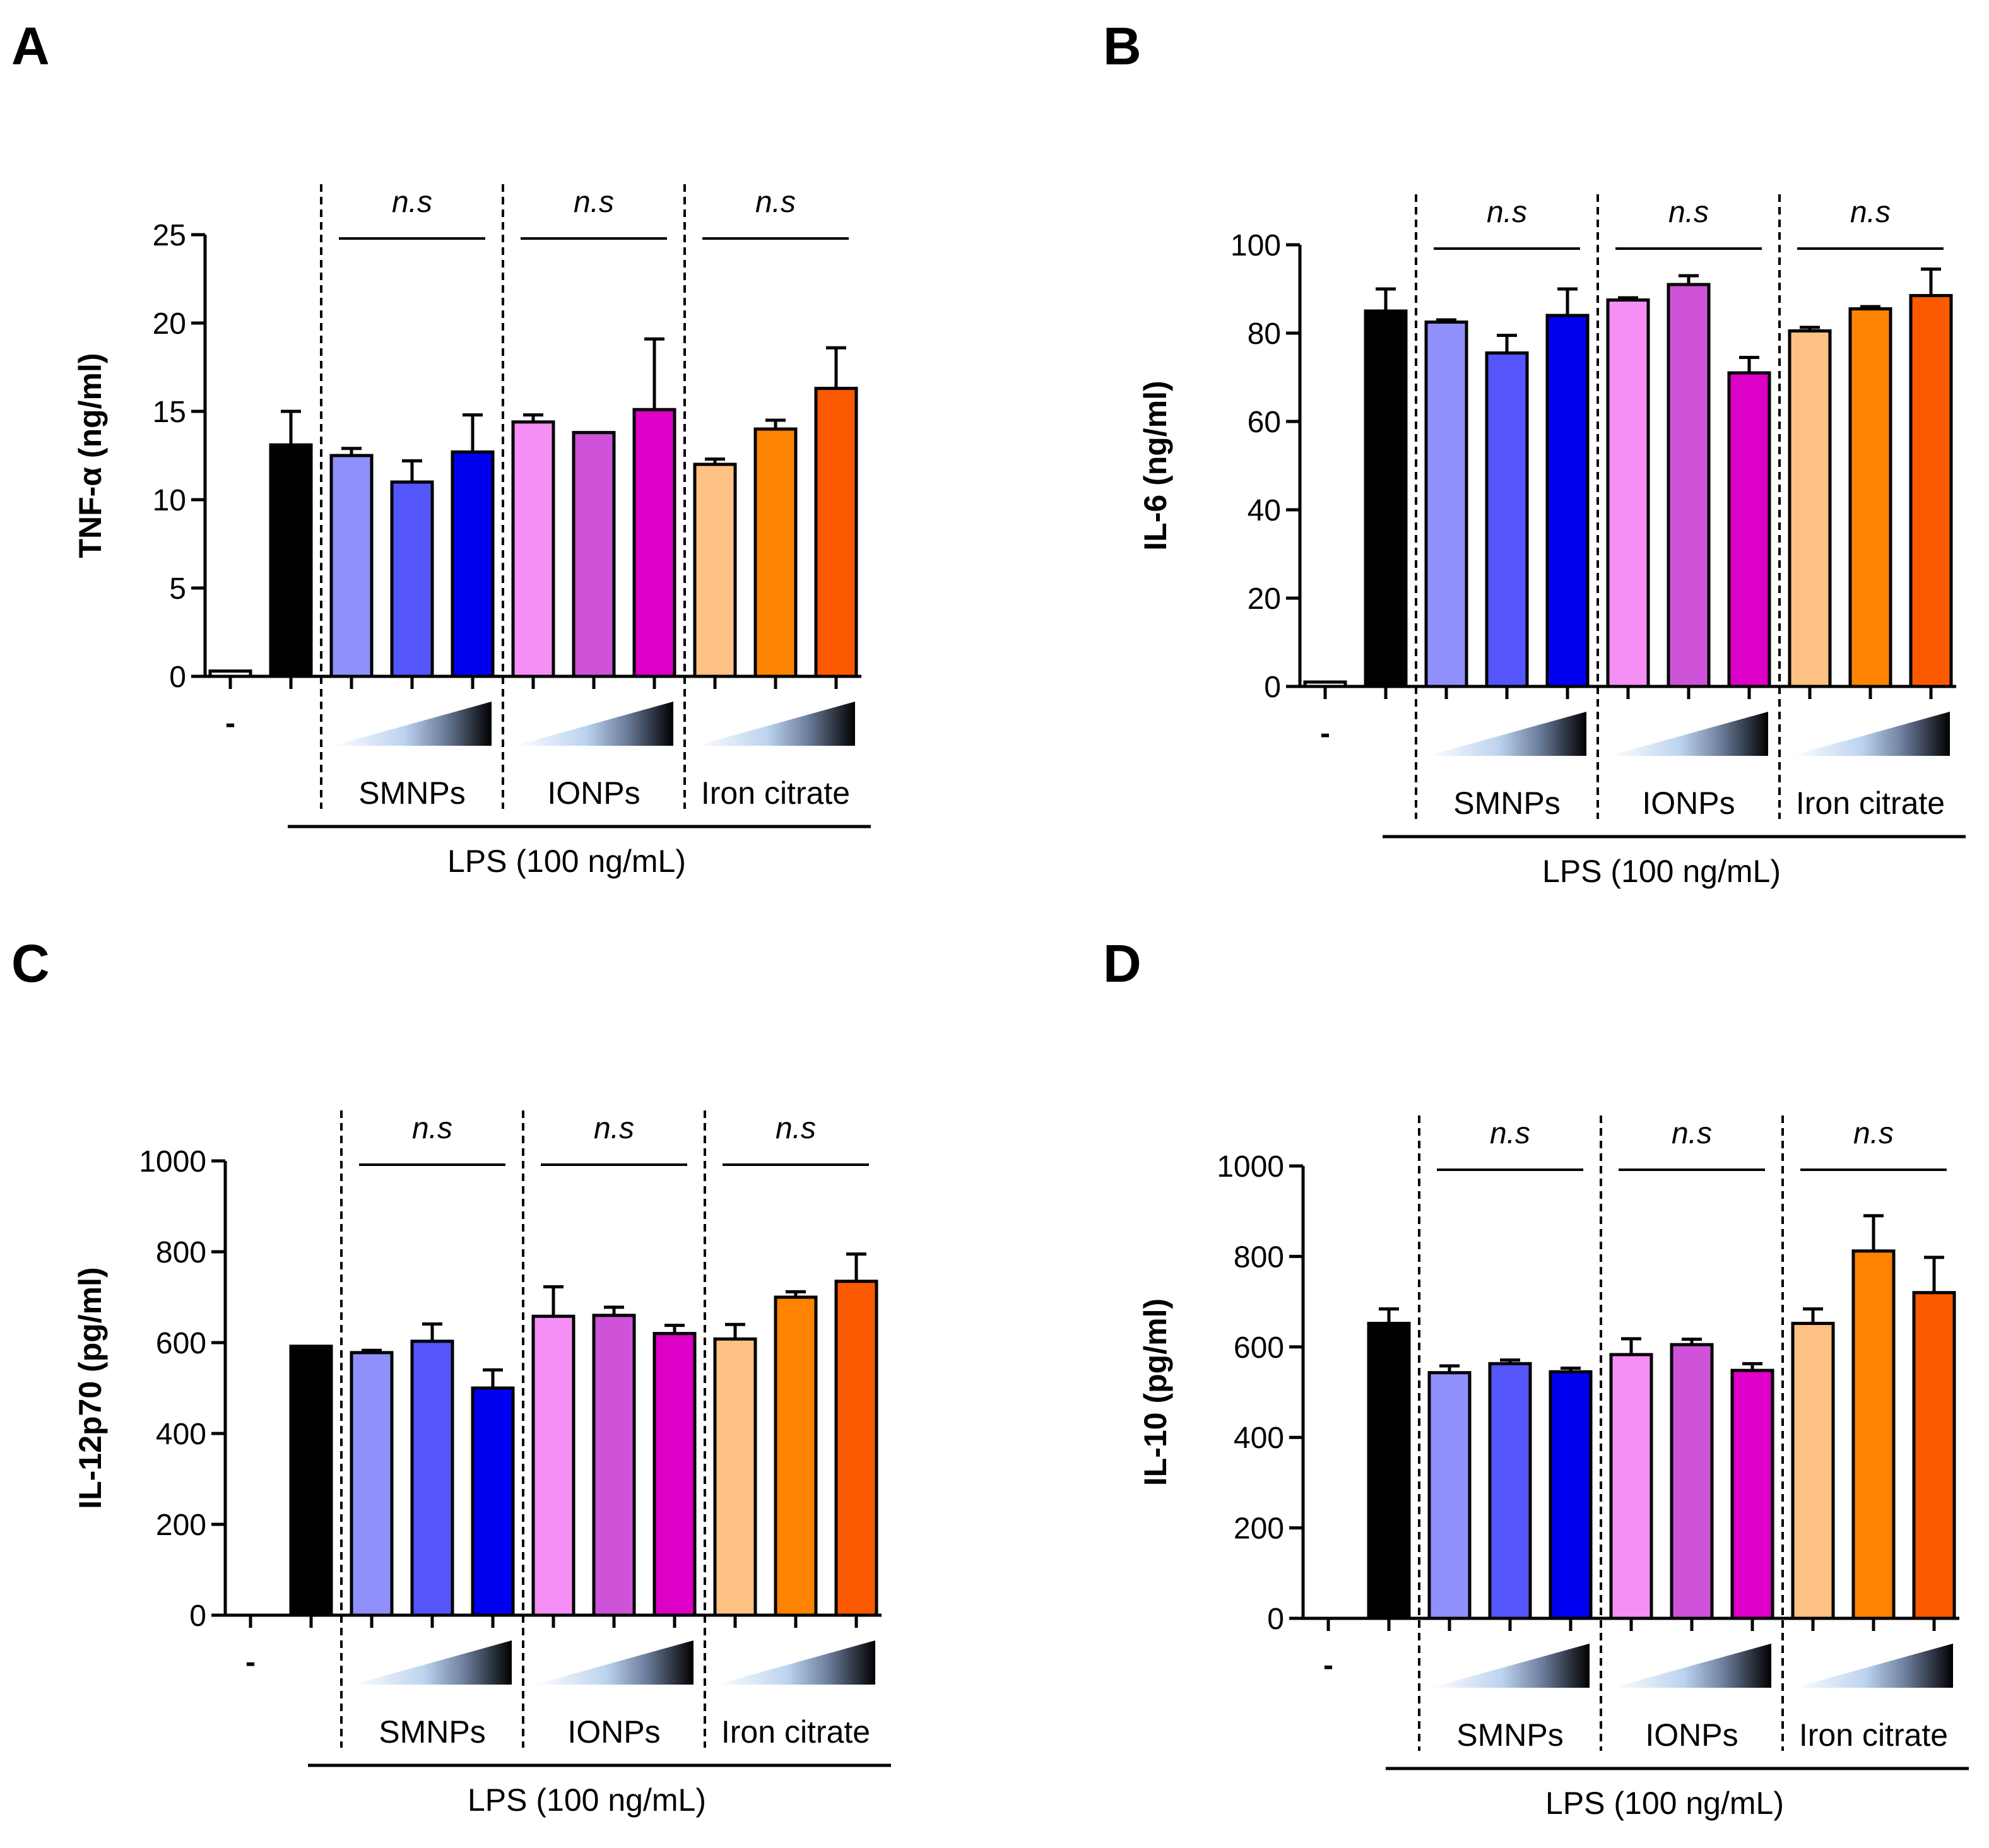 This screenshot has height=1848, width=1989. Describe the element at coordinates (169, 235) in the screenshot. I see `y-tick-label: 25` at that location.